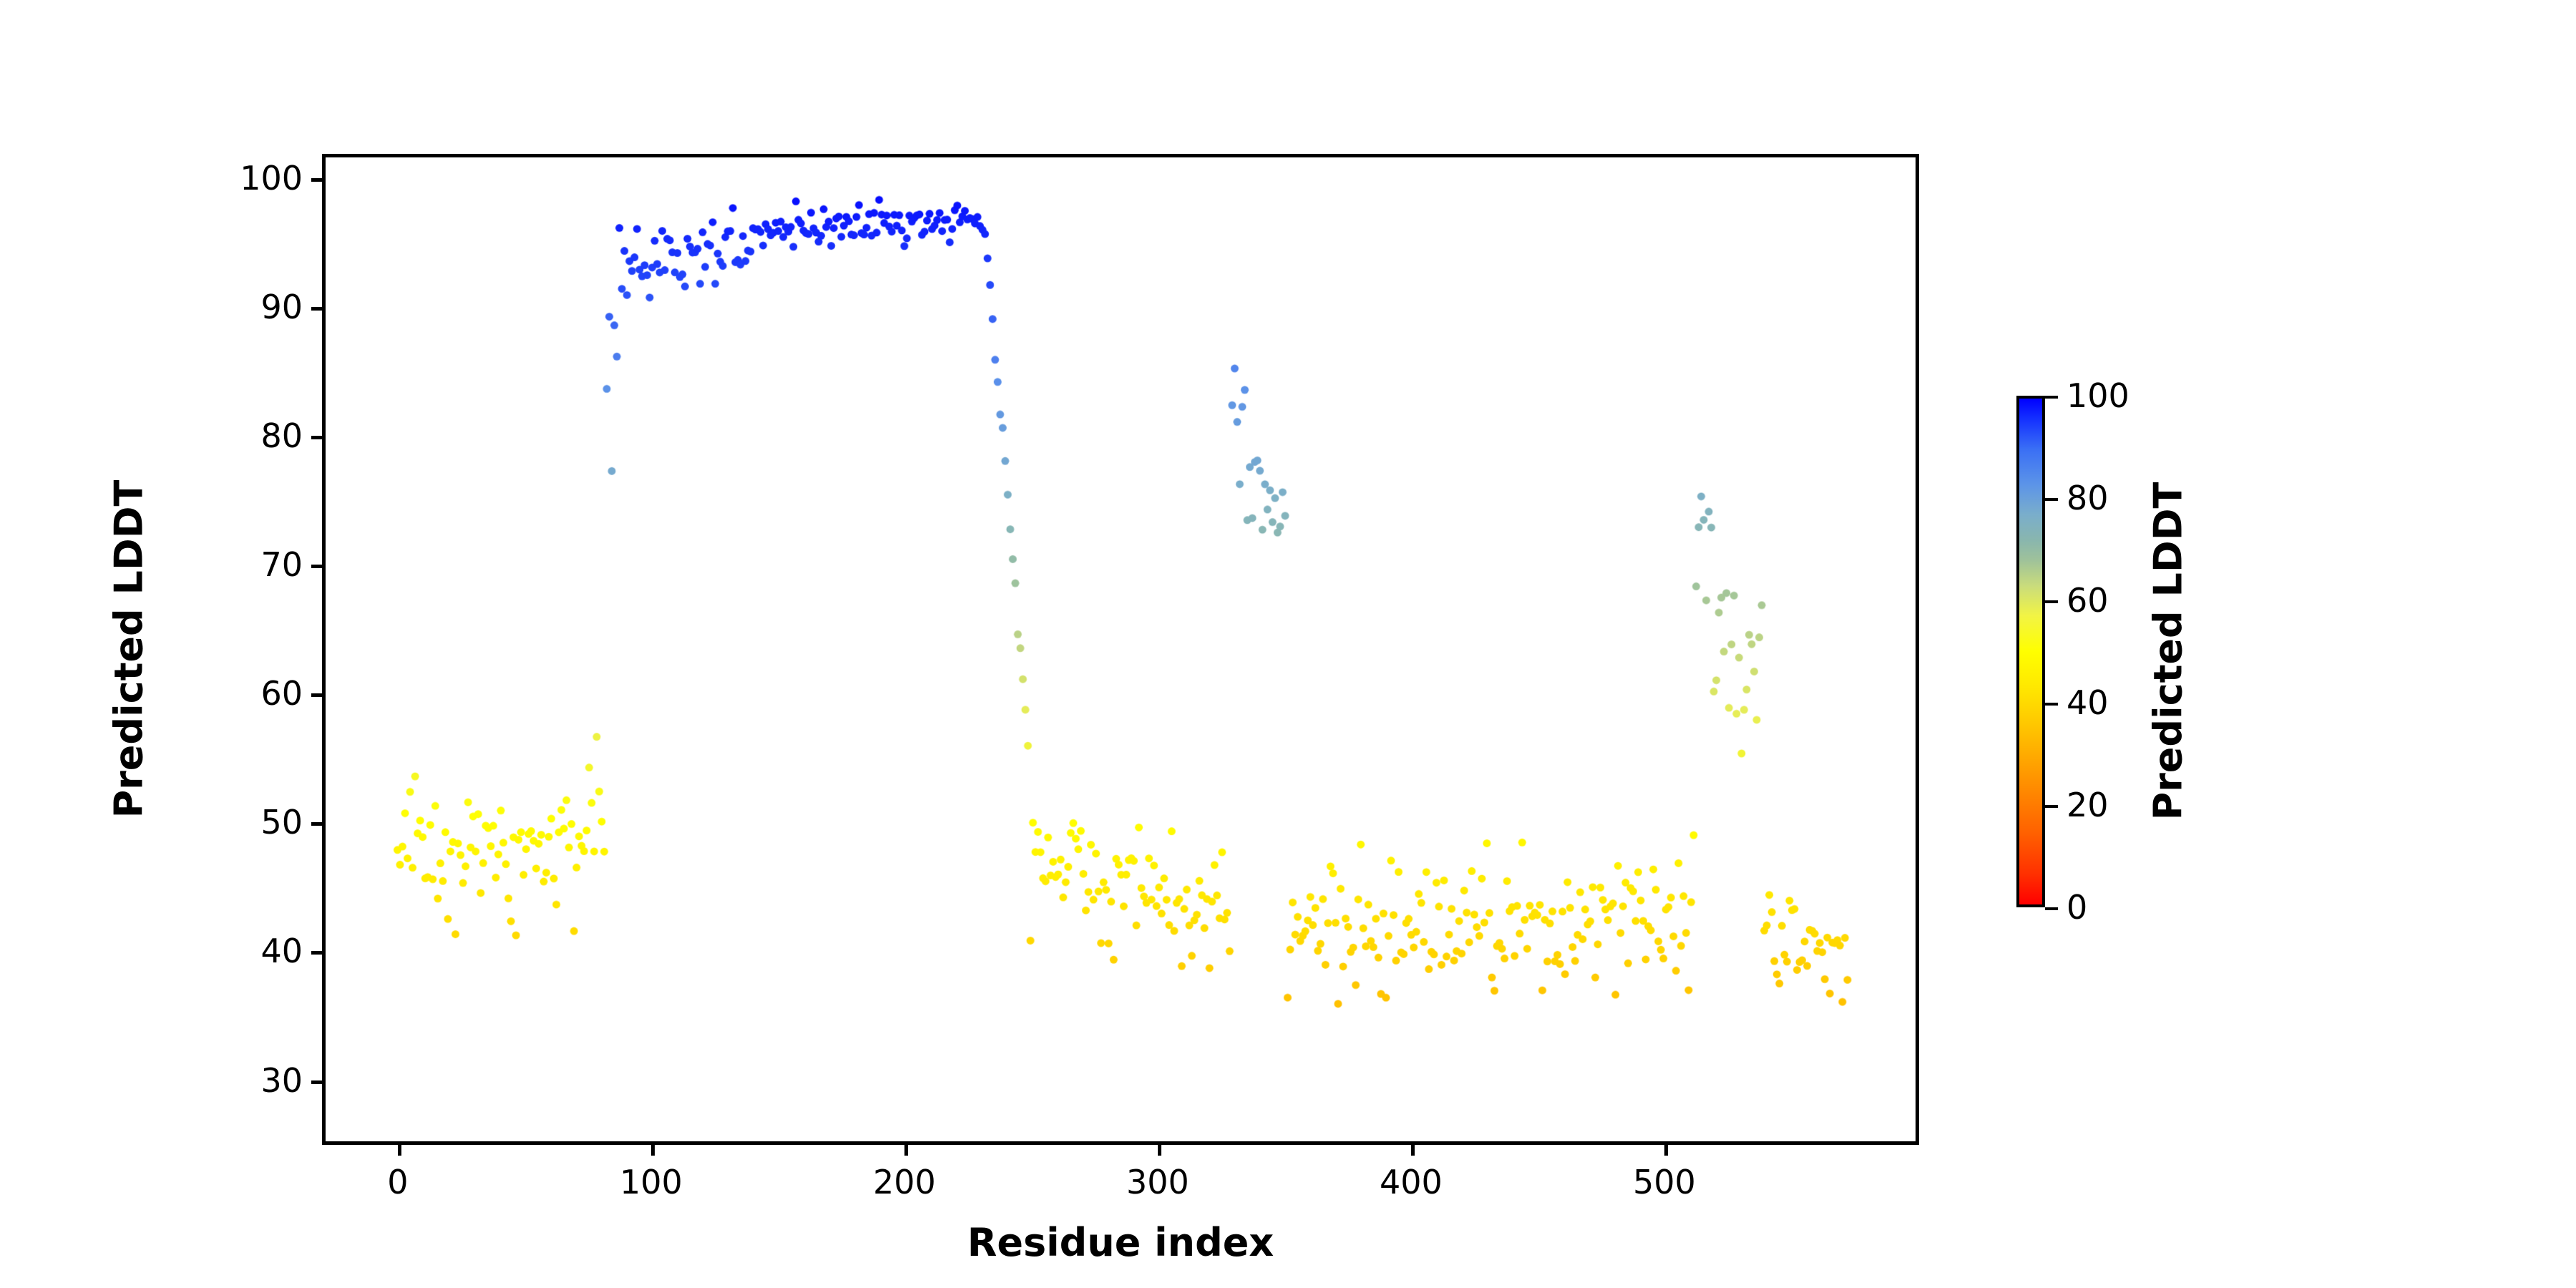 Image resolution: width=2576 pixels, height=1288 pixels. I want to click on x-axis-title: Residue index, so click(1120, 1242).